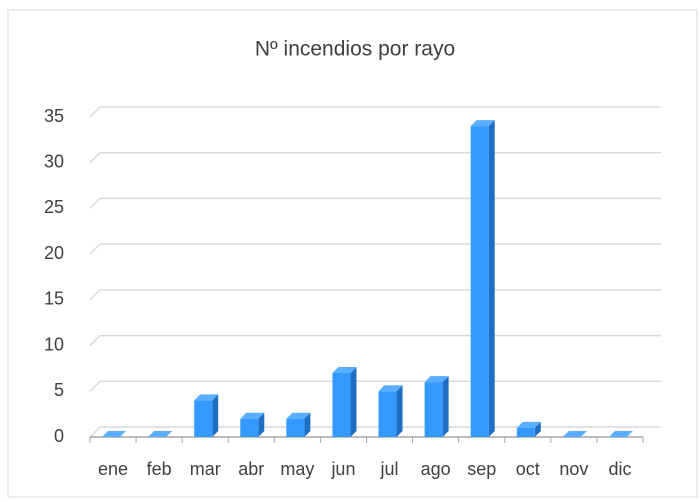  What do you see at coordinates (436, 469) in the screenshot?
I see `x-tick-label: ago` at bounding box center [436, 469].